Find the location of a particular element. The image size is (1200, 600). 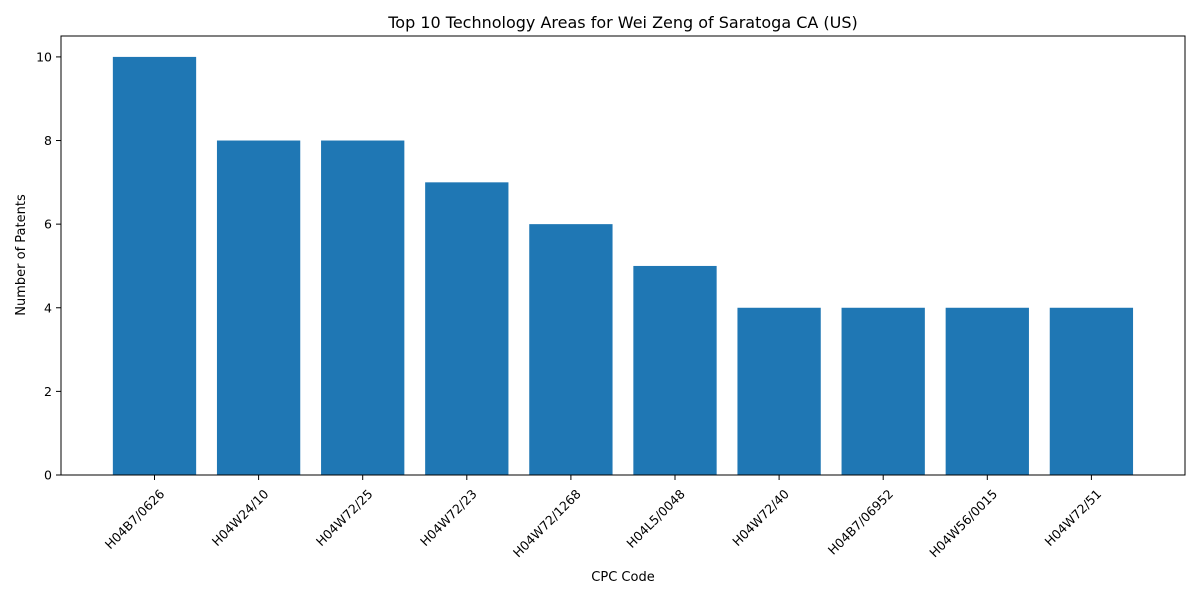

y-tick-label: 6 is located at coordinates (48, 224).